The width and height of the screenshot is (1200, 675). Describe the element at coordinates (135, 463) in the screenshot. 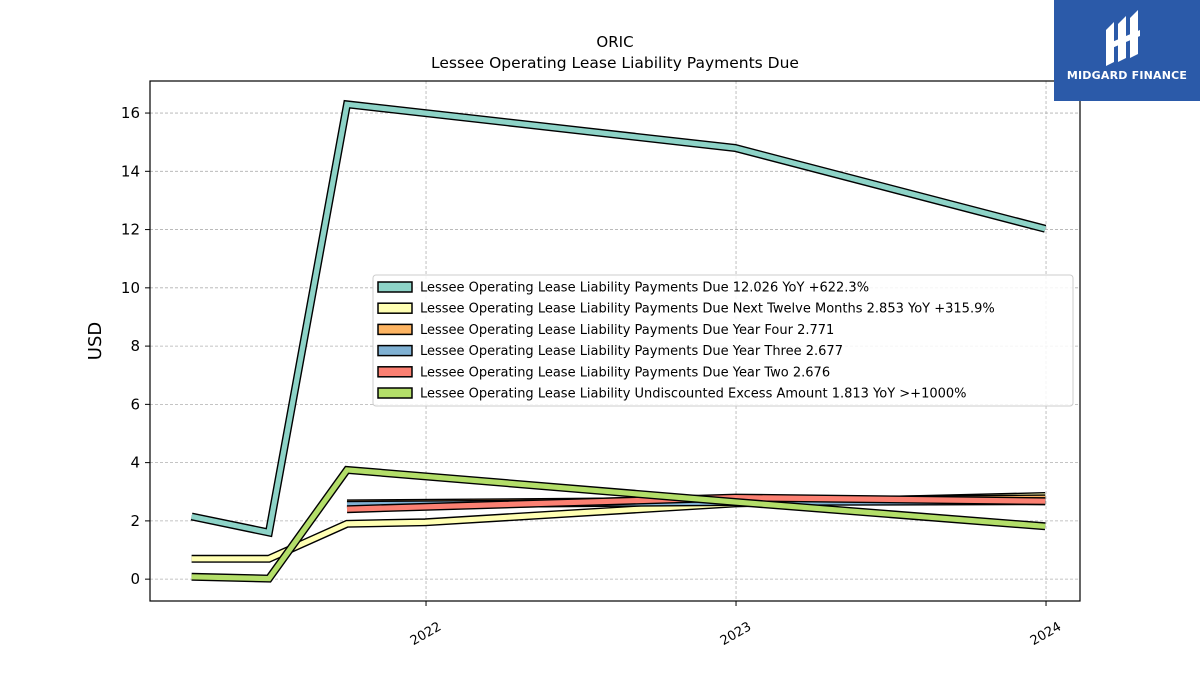

I see `y-tick-label: 4` at that location.